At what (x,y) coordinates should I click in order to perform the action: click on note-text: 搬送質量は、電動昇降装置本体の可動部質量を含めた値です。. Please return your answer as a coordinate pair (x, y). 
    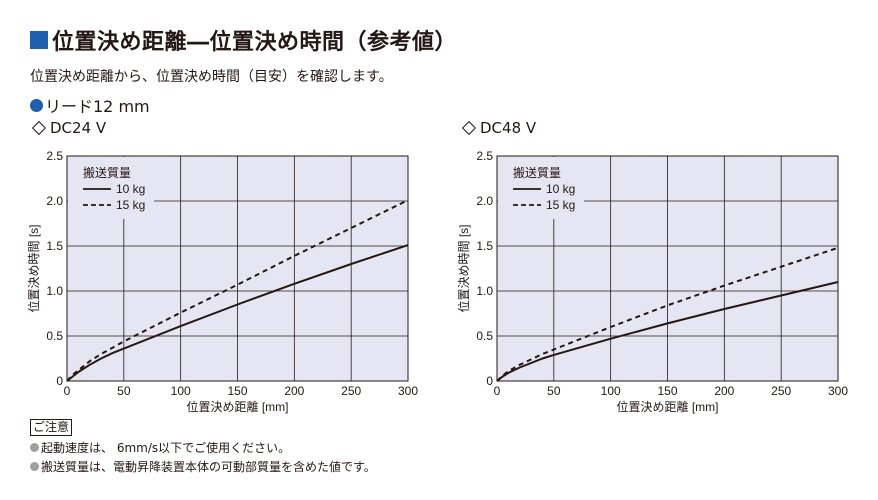
    Looking at the image, I should click on (208, 467).